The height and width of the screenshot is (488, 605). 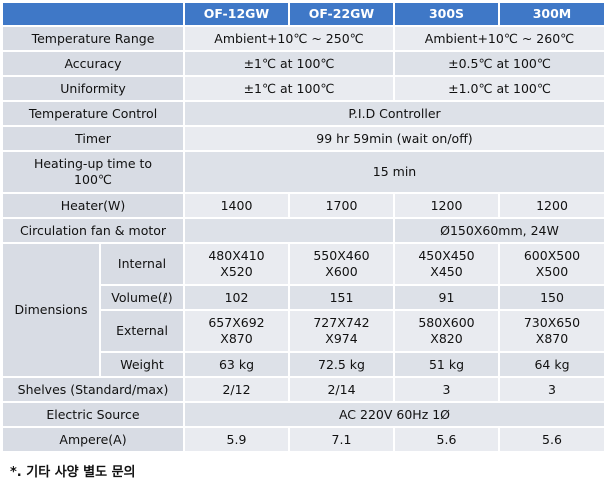 What do you see at coordinates (446, 322) in the screenshot?
I see `value-external-300s-line1: 580X600` at bounding box center [446, 322].